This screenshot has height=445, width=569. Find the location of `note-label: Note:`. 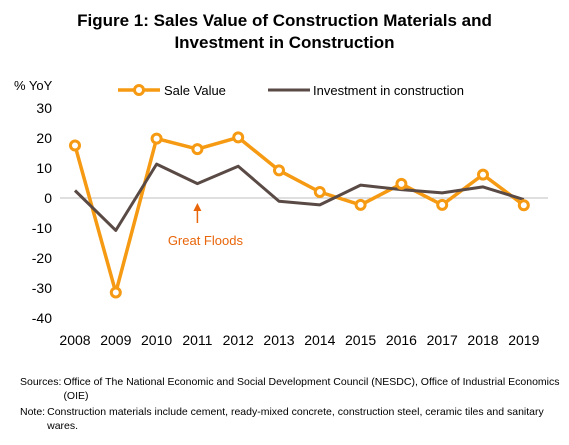

note-label: Note: is located at coordinates (33, 412).